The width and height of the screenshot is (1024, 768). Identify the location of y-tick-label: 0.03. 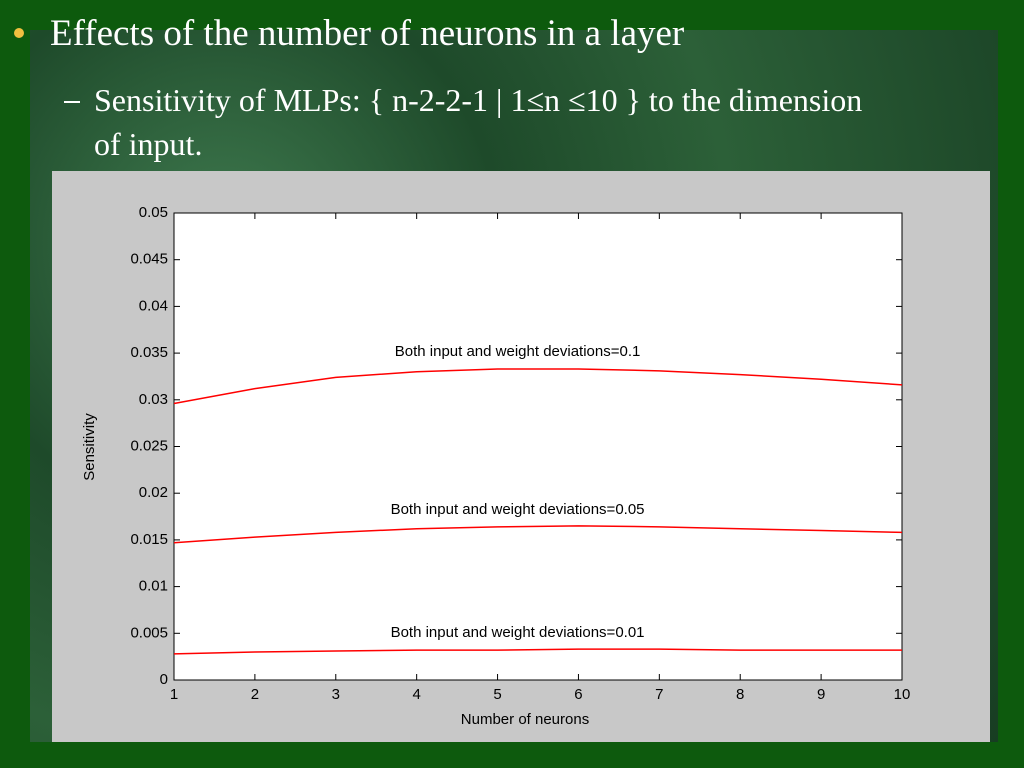
(153, 399).